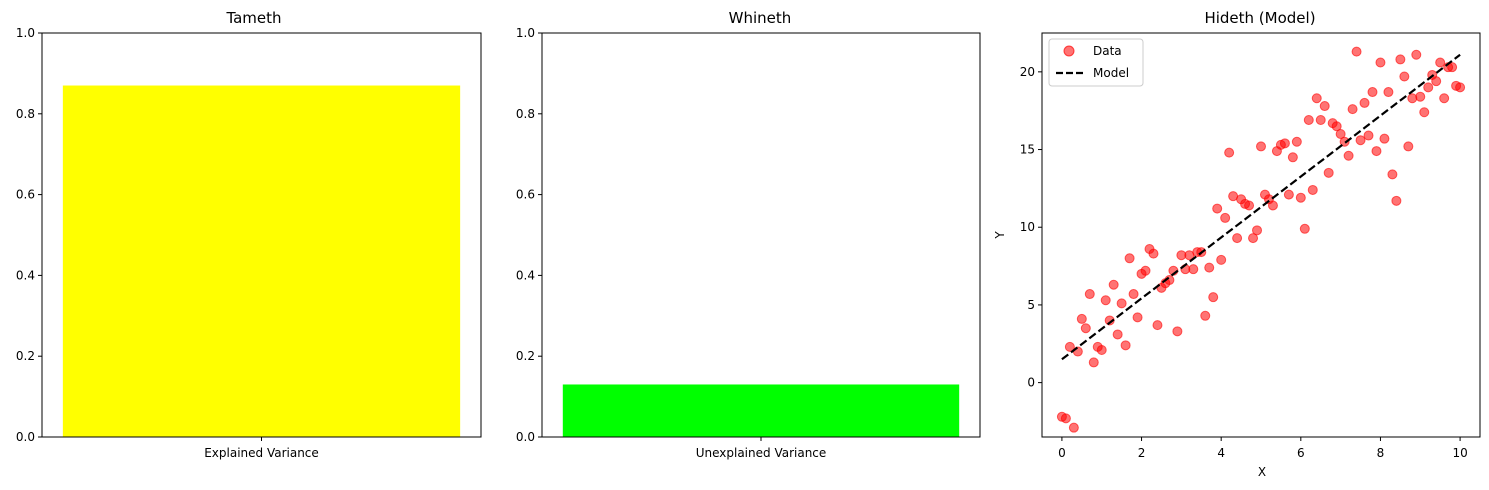 The height and width of the screenshot is (490, 1489). I want to click on y-tick-label: 0.0, so click(525, 437).